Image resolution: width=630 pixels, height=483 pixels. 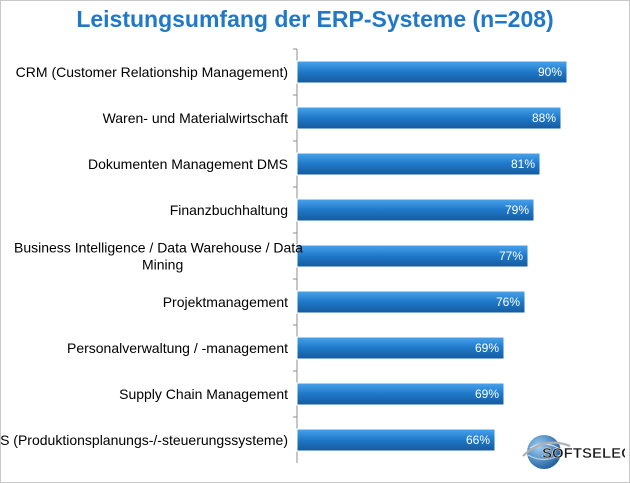 I want to click on data-label: 79%, so click(x=517, y=210).